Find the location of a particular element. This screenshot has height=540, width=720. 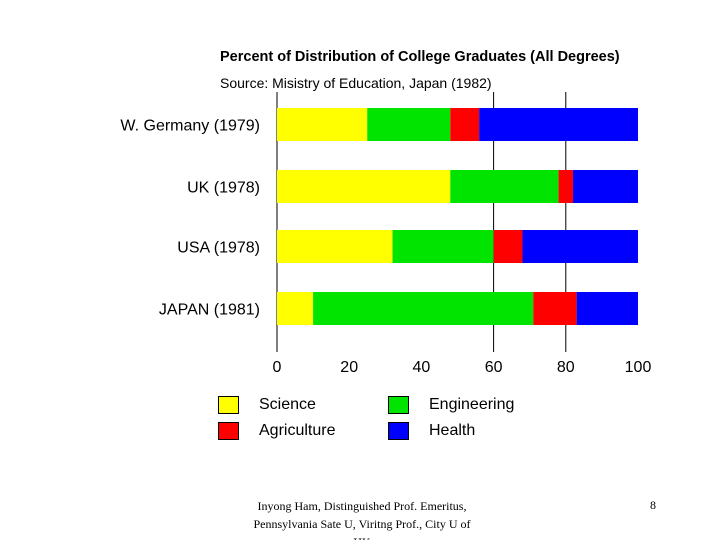

bar-uk-1978-health is located at coordinates (605, 186).